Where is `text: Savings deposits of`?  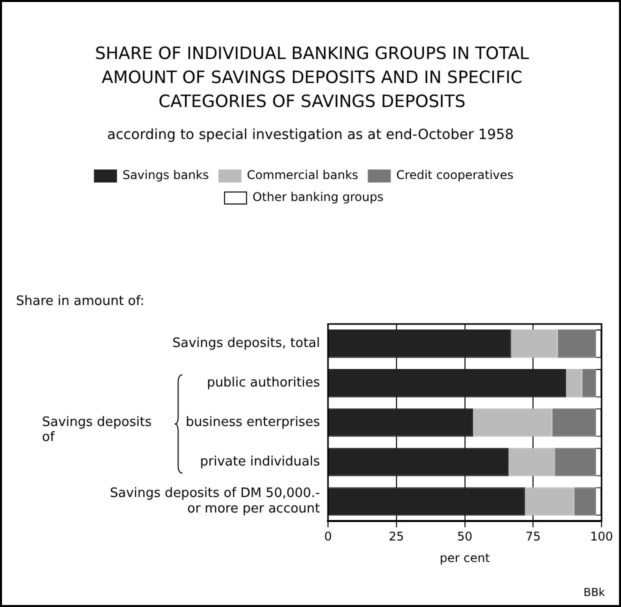 text: Savings deposits of is located at coordinates (97, 430).